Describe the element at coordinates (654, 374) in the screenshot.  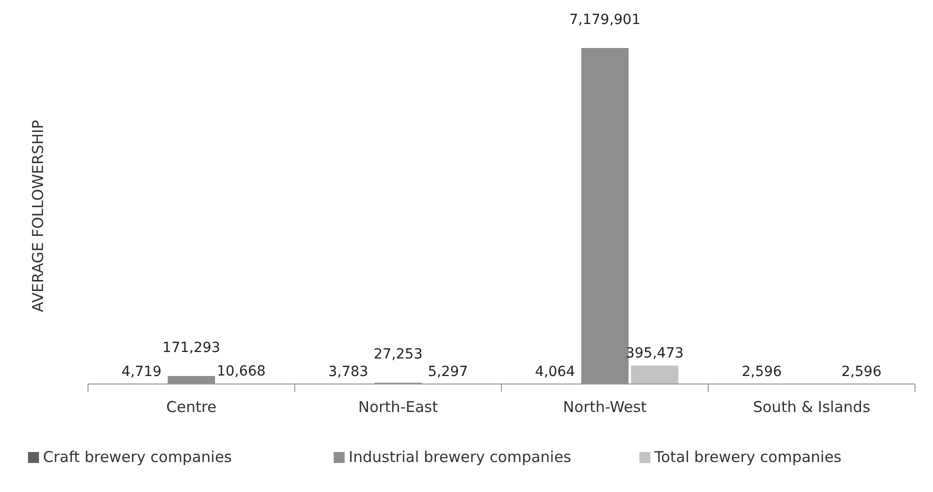
I see `bar` at that location.